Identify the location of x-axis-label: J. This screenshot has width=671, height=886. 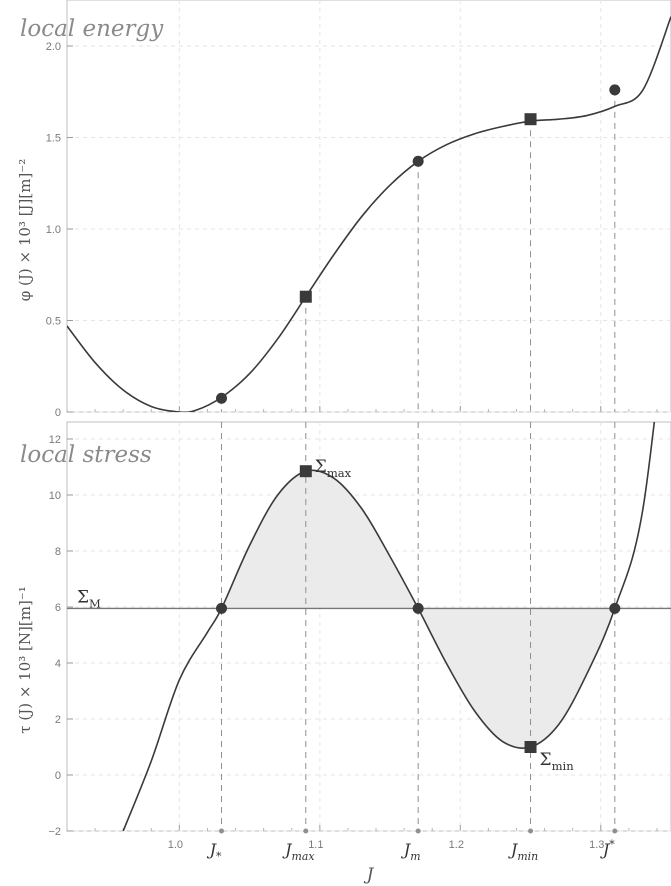
(369, 875).